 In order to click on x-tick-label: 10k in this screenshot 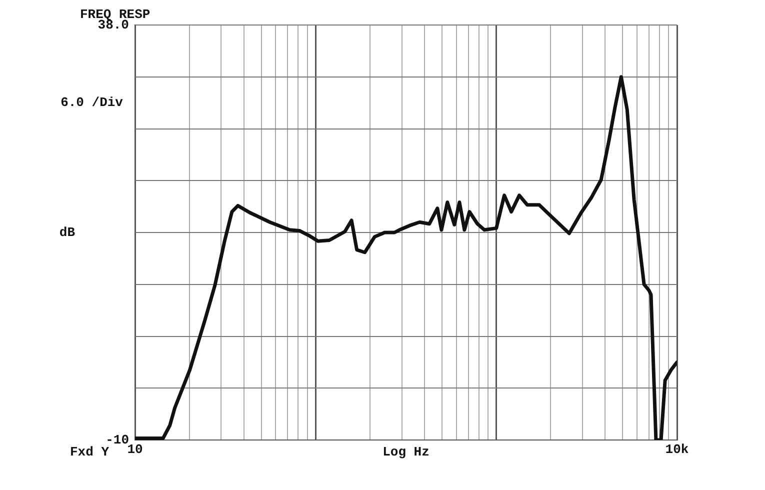, I will do `click(677, 450)`.